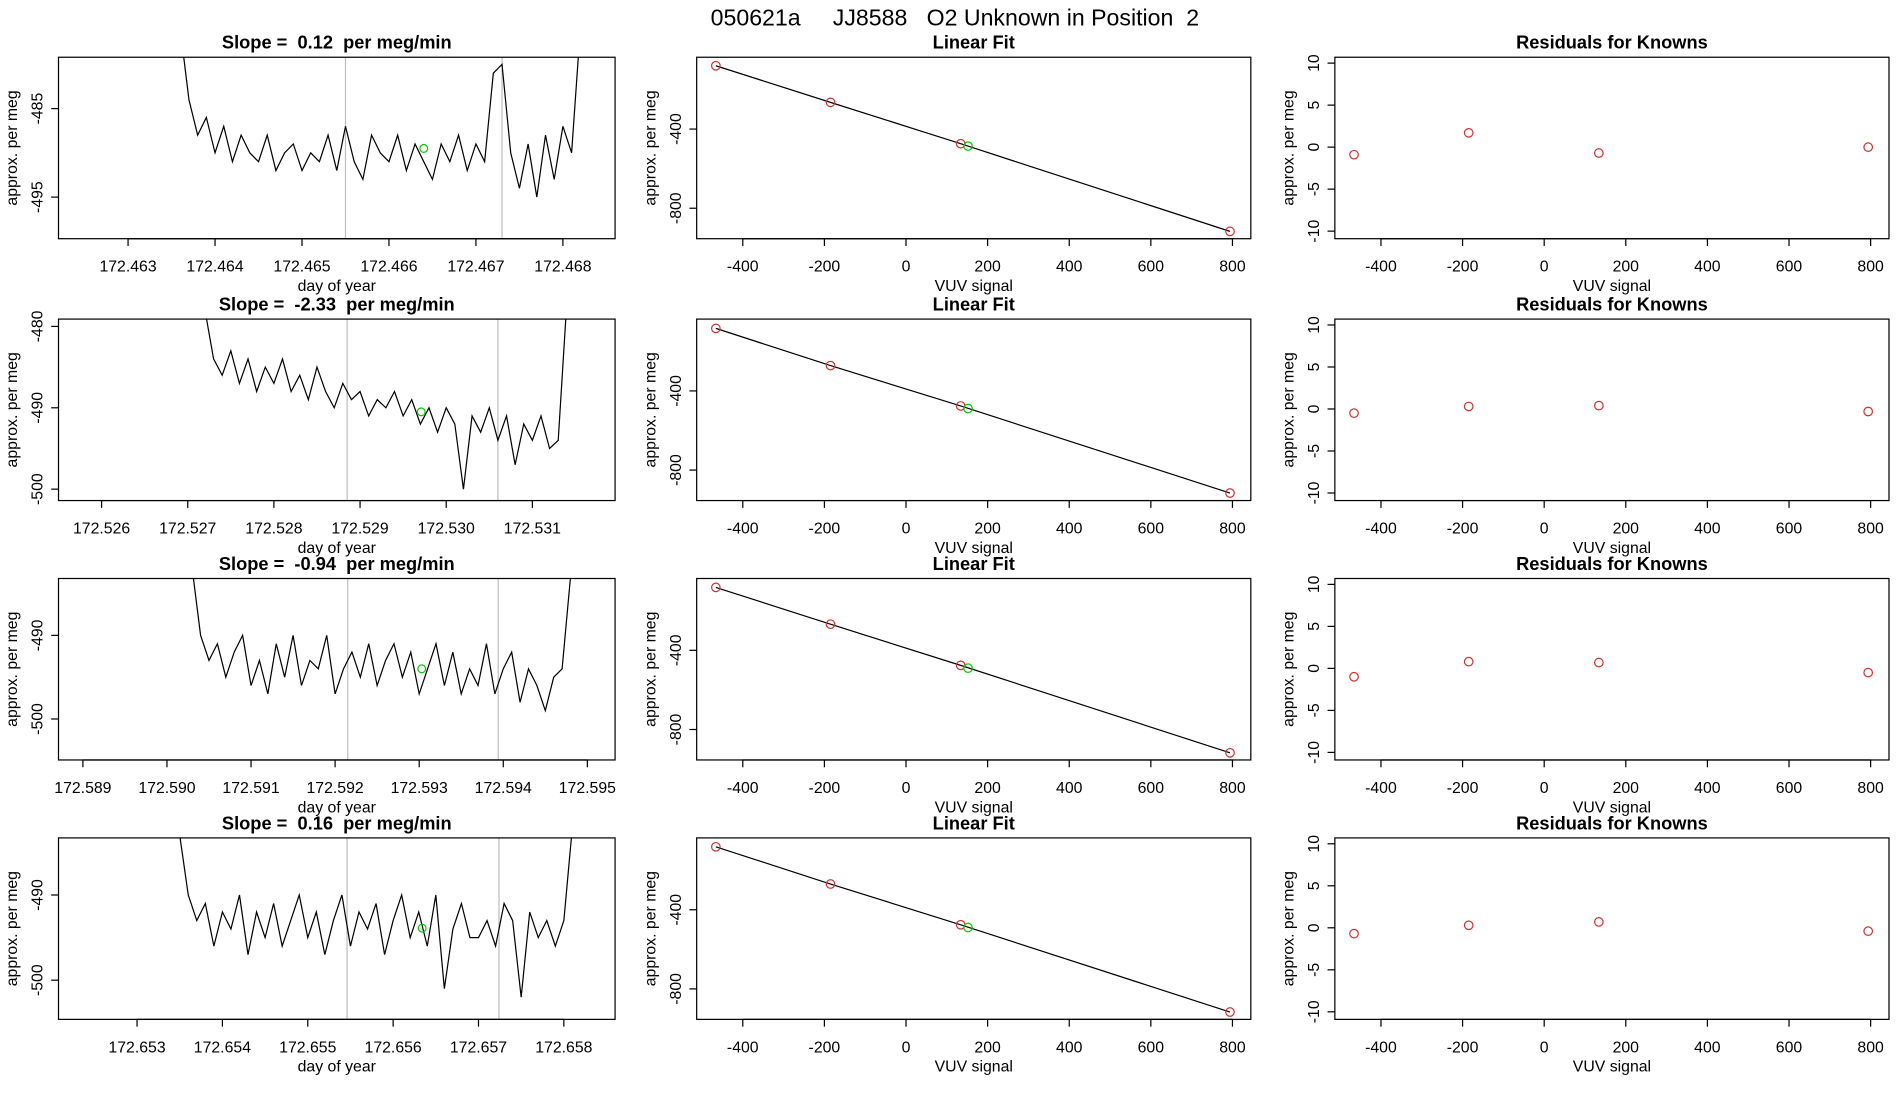 This screenshot has height=1100, width=1900. What do you see at coordinates (214, 267) in the screenshot?
I see `x-tick-label: 172.464` at bounding box center [214, 267].